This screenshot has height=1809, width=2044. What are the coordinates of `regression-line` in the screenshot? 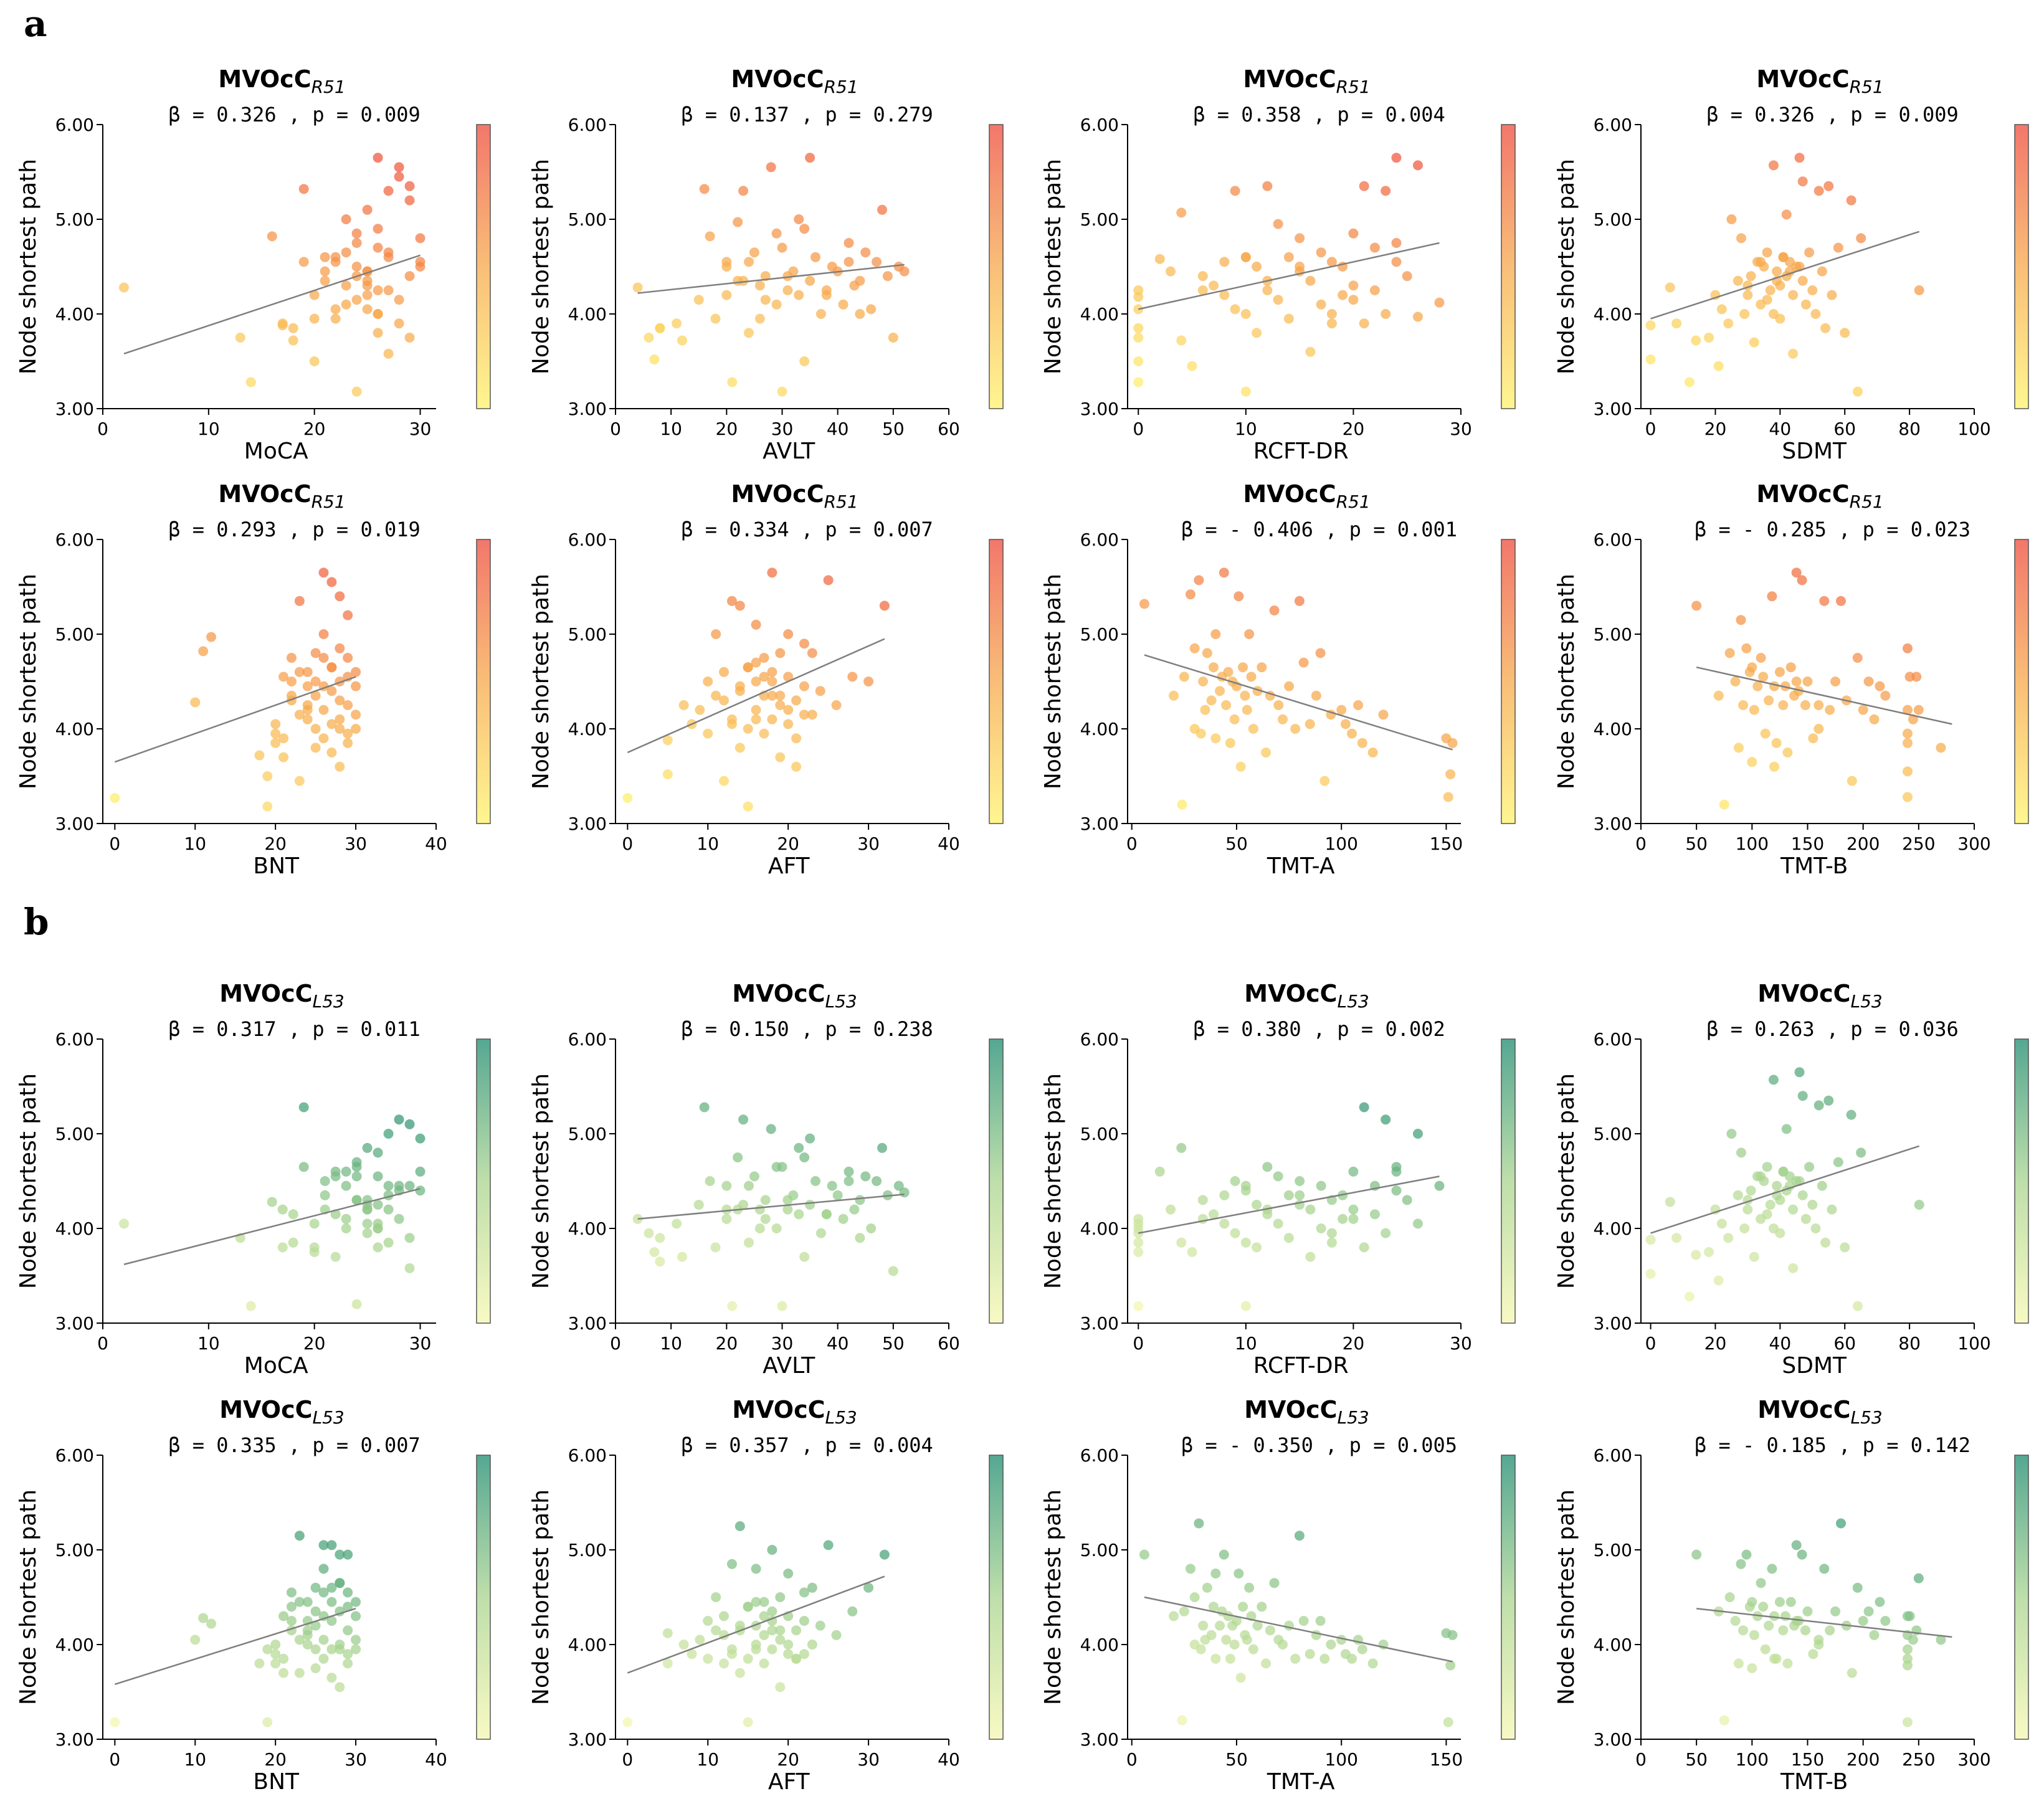 It's located at (756, 1624).